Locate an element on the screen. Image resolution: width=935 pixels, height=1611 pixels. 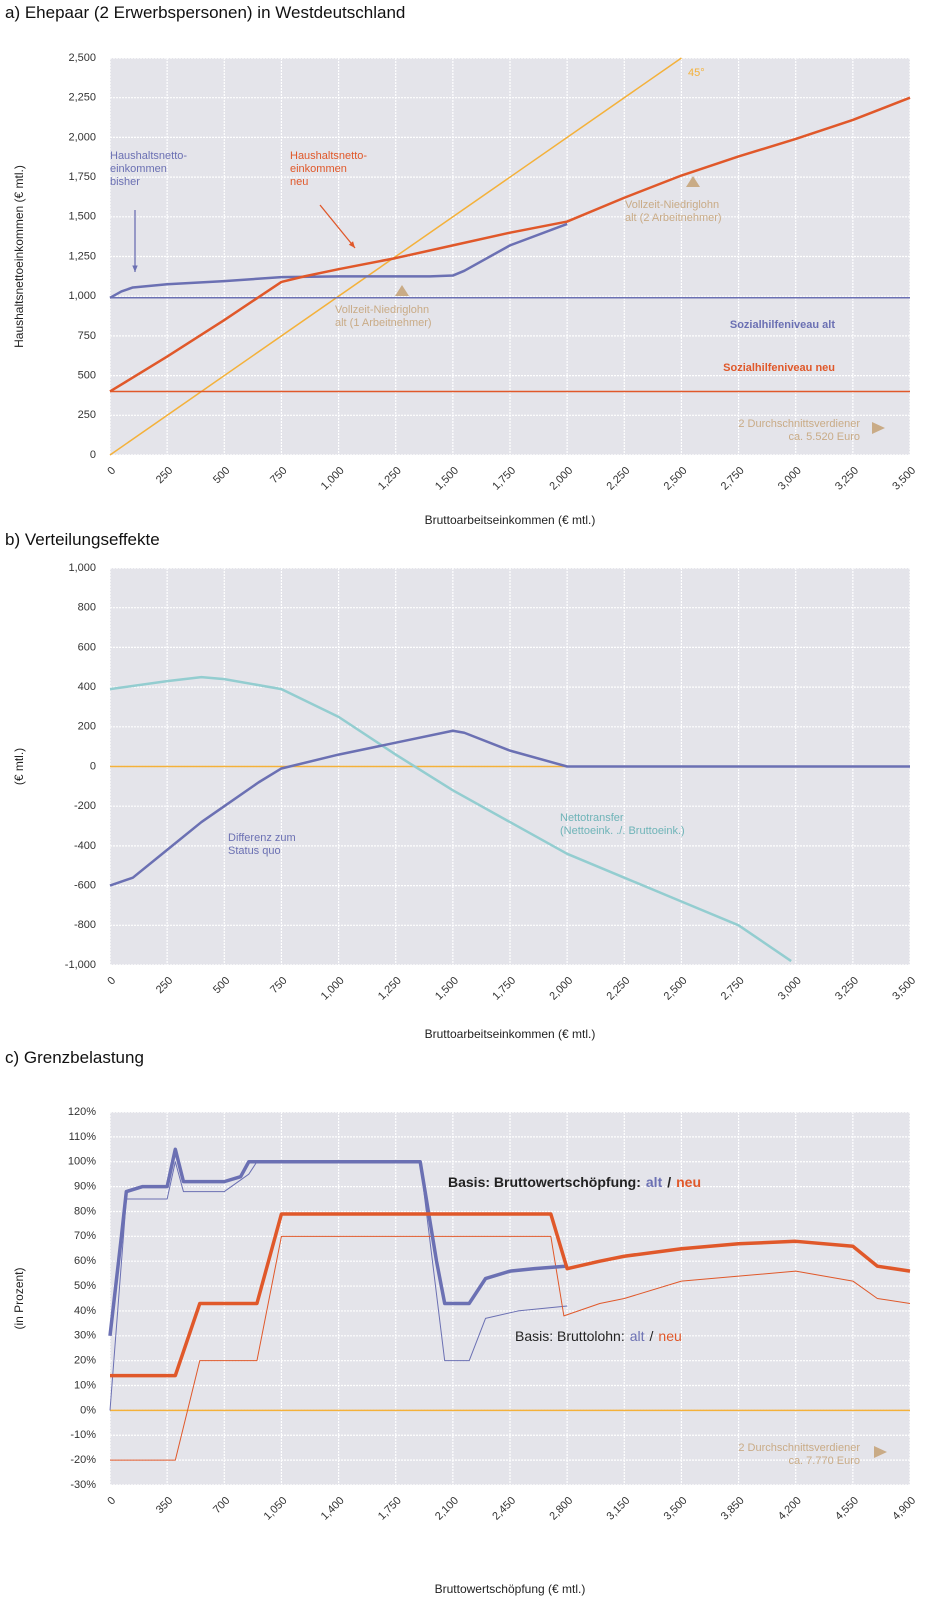
y-tick-label: 400 is located at coordinates (87, 687).